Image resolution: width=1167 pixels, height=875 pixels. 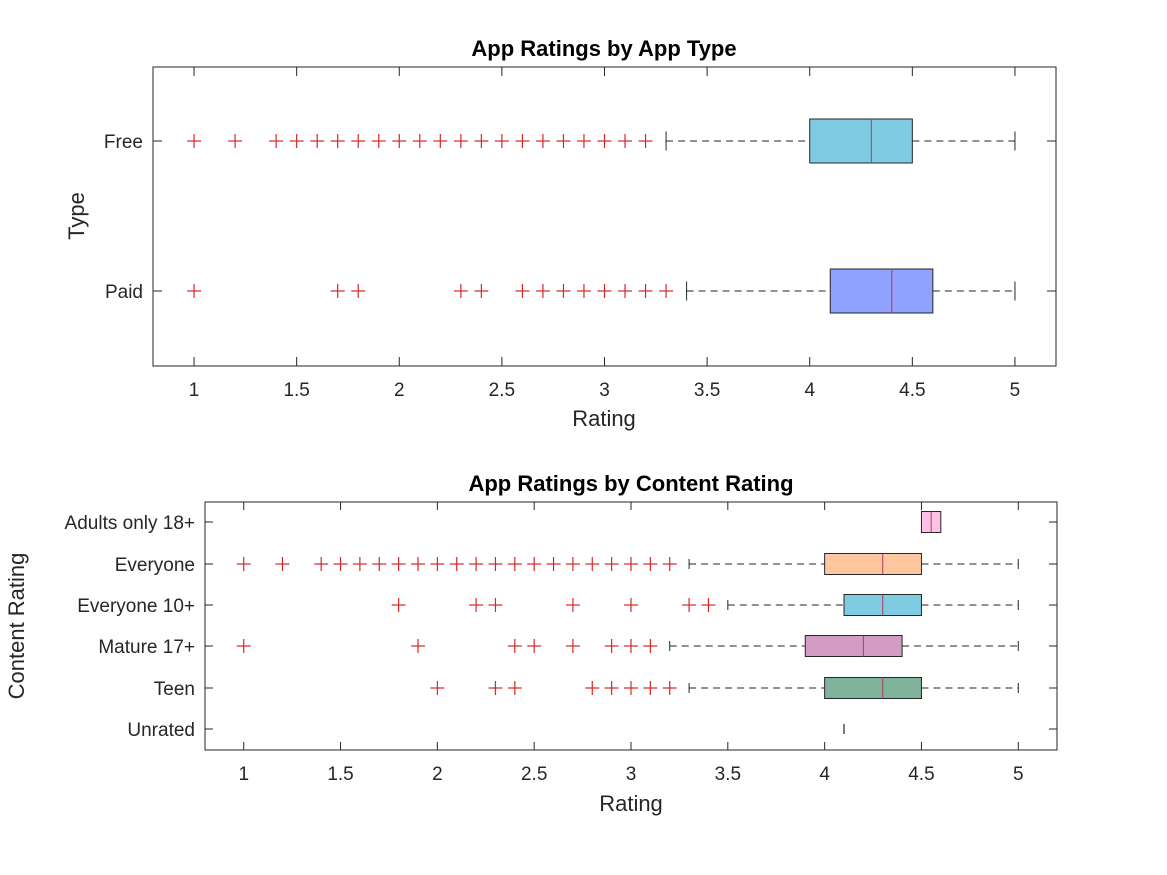 What do you see at coordinates (146, 647) in the screenshot?
I see `y-tick-label: Mature 17+` at bounding box center [146, 647].